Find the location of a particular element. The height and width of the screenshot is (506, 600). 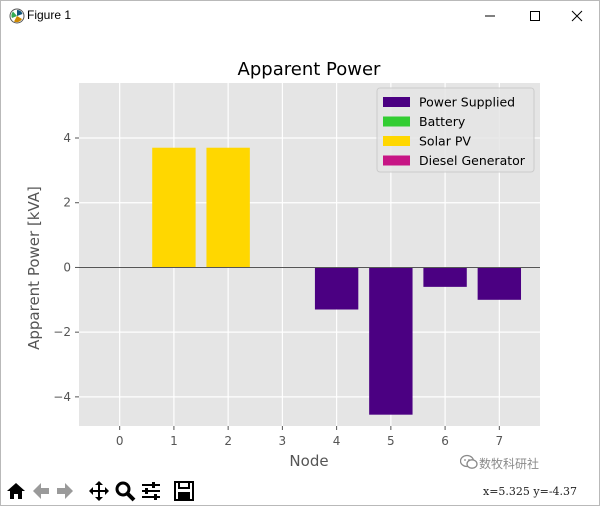

y-tick-label: 2 is located at coordinates (67, 203).